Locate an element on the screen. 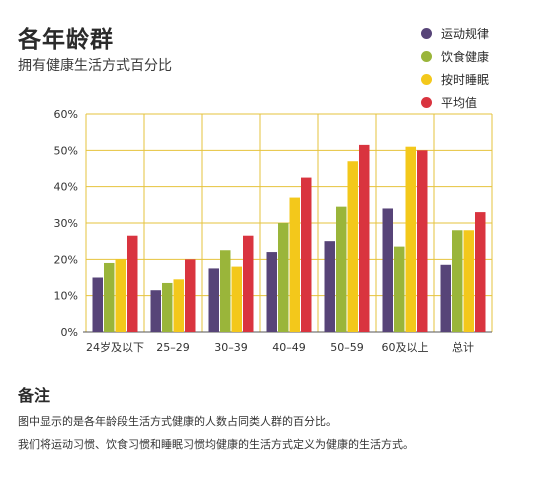 Image resolution: width=535 pixels, height=478 pixels. legend: 运动规律 饮食健康 按时睡眠 平均值 is located at coordinates (455, 68).